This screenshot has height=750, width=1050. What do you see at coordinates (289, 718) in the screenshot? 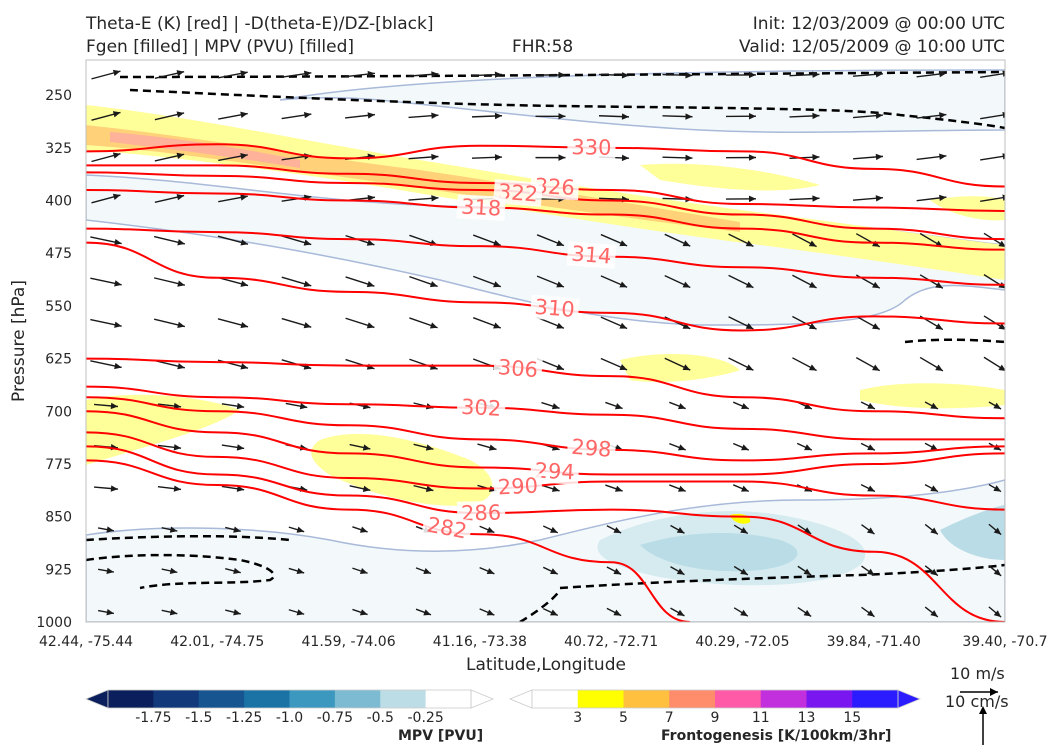
I see `colorbar-tick-label: -1.0` at bounding box center [289, 718].